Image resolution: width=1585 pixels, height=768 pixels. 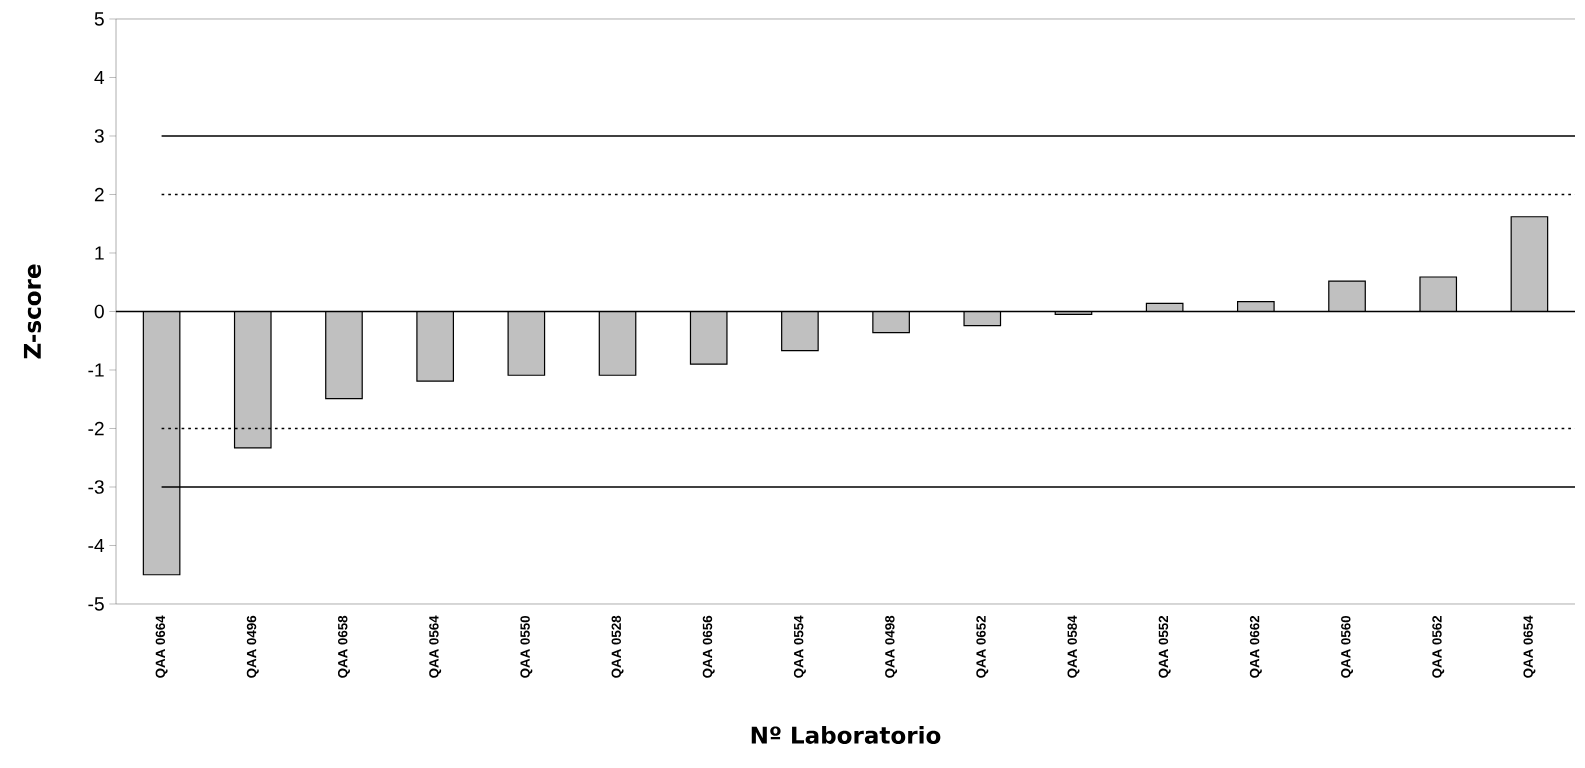 What do you see at coordinates (982, 646) in the screenshot?
I see `x-tick-label: QAA 0652` at bounding box center [982, 646].